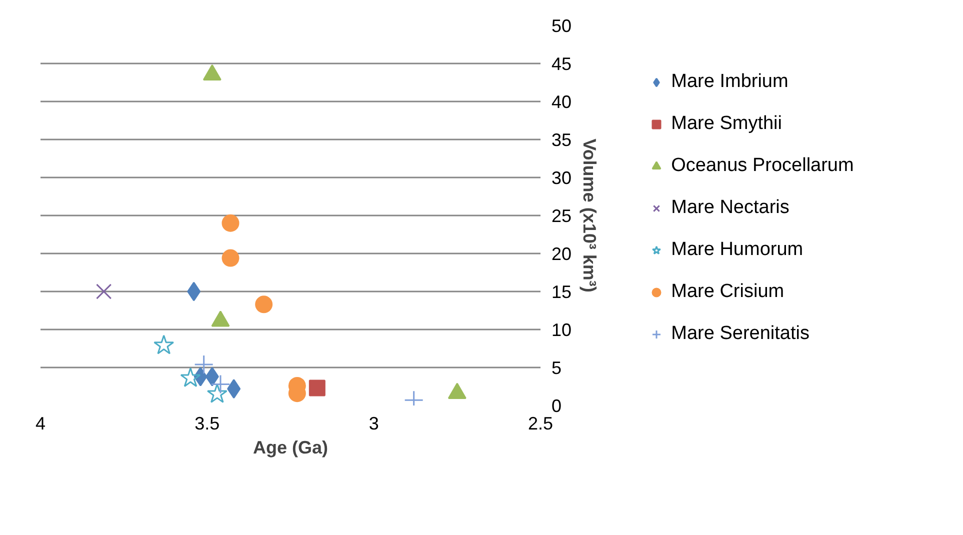 Image resolution: width=963 pixels, height=535 pixels. Describe the element at coordinates (730, 208) in the screenshot. I see `legend-label: Mare Nectaris` at that location.